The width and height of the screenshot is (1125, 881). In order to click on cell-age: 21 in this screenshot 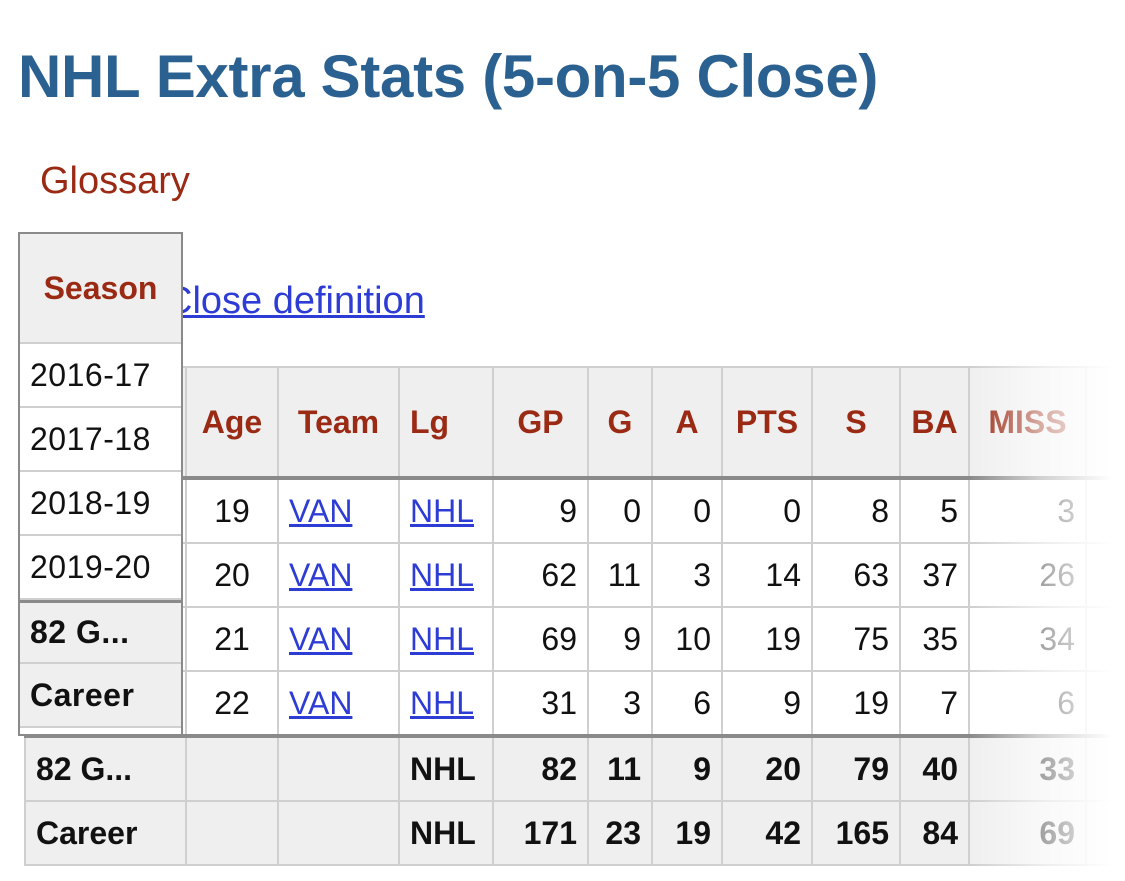, I will do `click(232, 639)`.